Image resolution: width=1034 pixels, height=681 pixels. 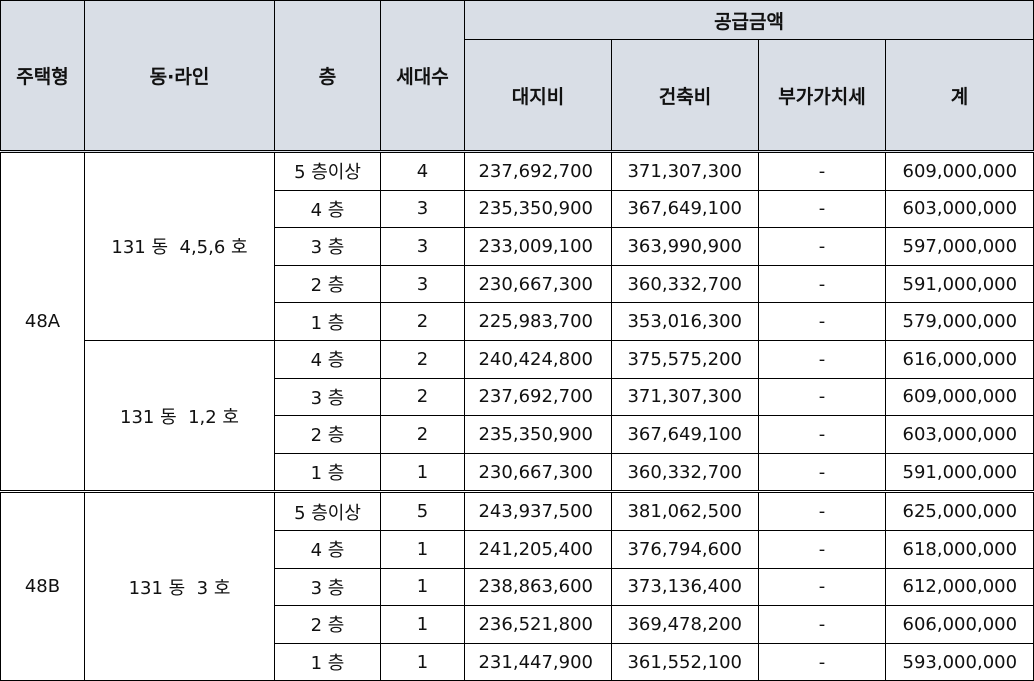 What do you see at coordinates (959, 359) in the screenshot?
I see `total-cell: 616,000,000` at bounding box center [959, 359].